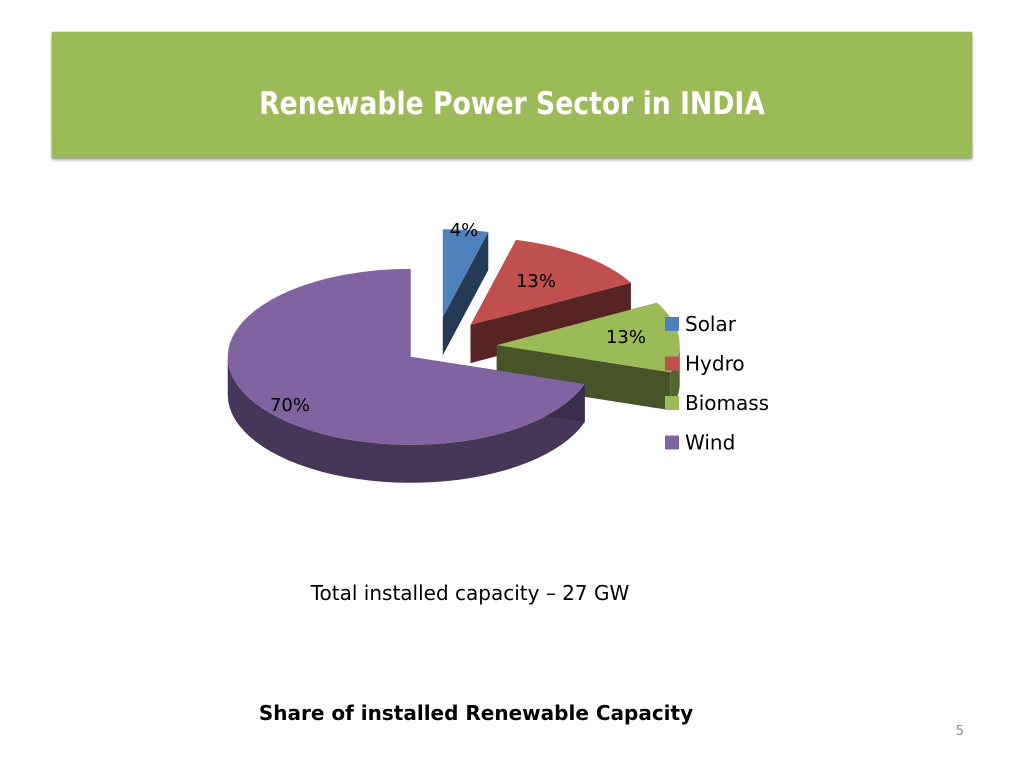  What do you see at coordinates (626, 337) in the screenshot?
I see `data-label-biomass: 13%` at bounding box center [626, 337].